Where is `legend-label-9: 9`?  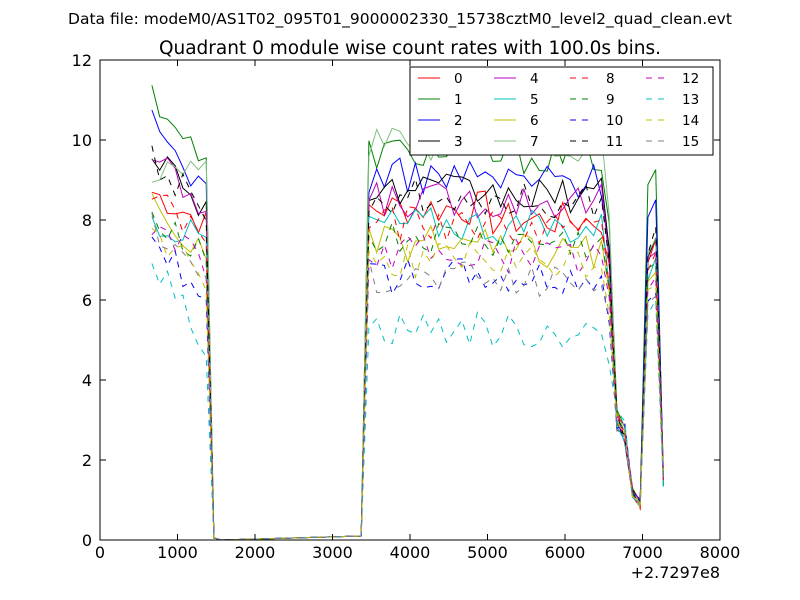 legend-label-9: 9 is located at coordinates (610, 100).